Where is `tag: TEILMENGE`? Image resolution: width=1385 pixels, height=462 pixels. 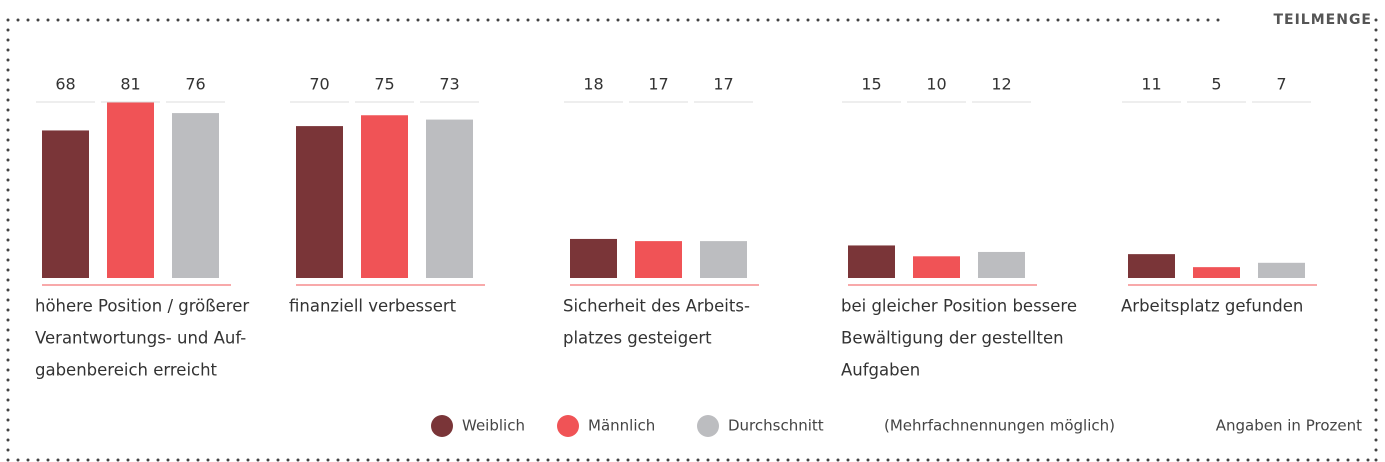 tag: TEILMENGE is located at coordinates (1322, 20).